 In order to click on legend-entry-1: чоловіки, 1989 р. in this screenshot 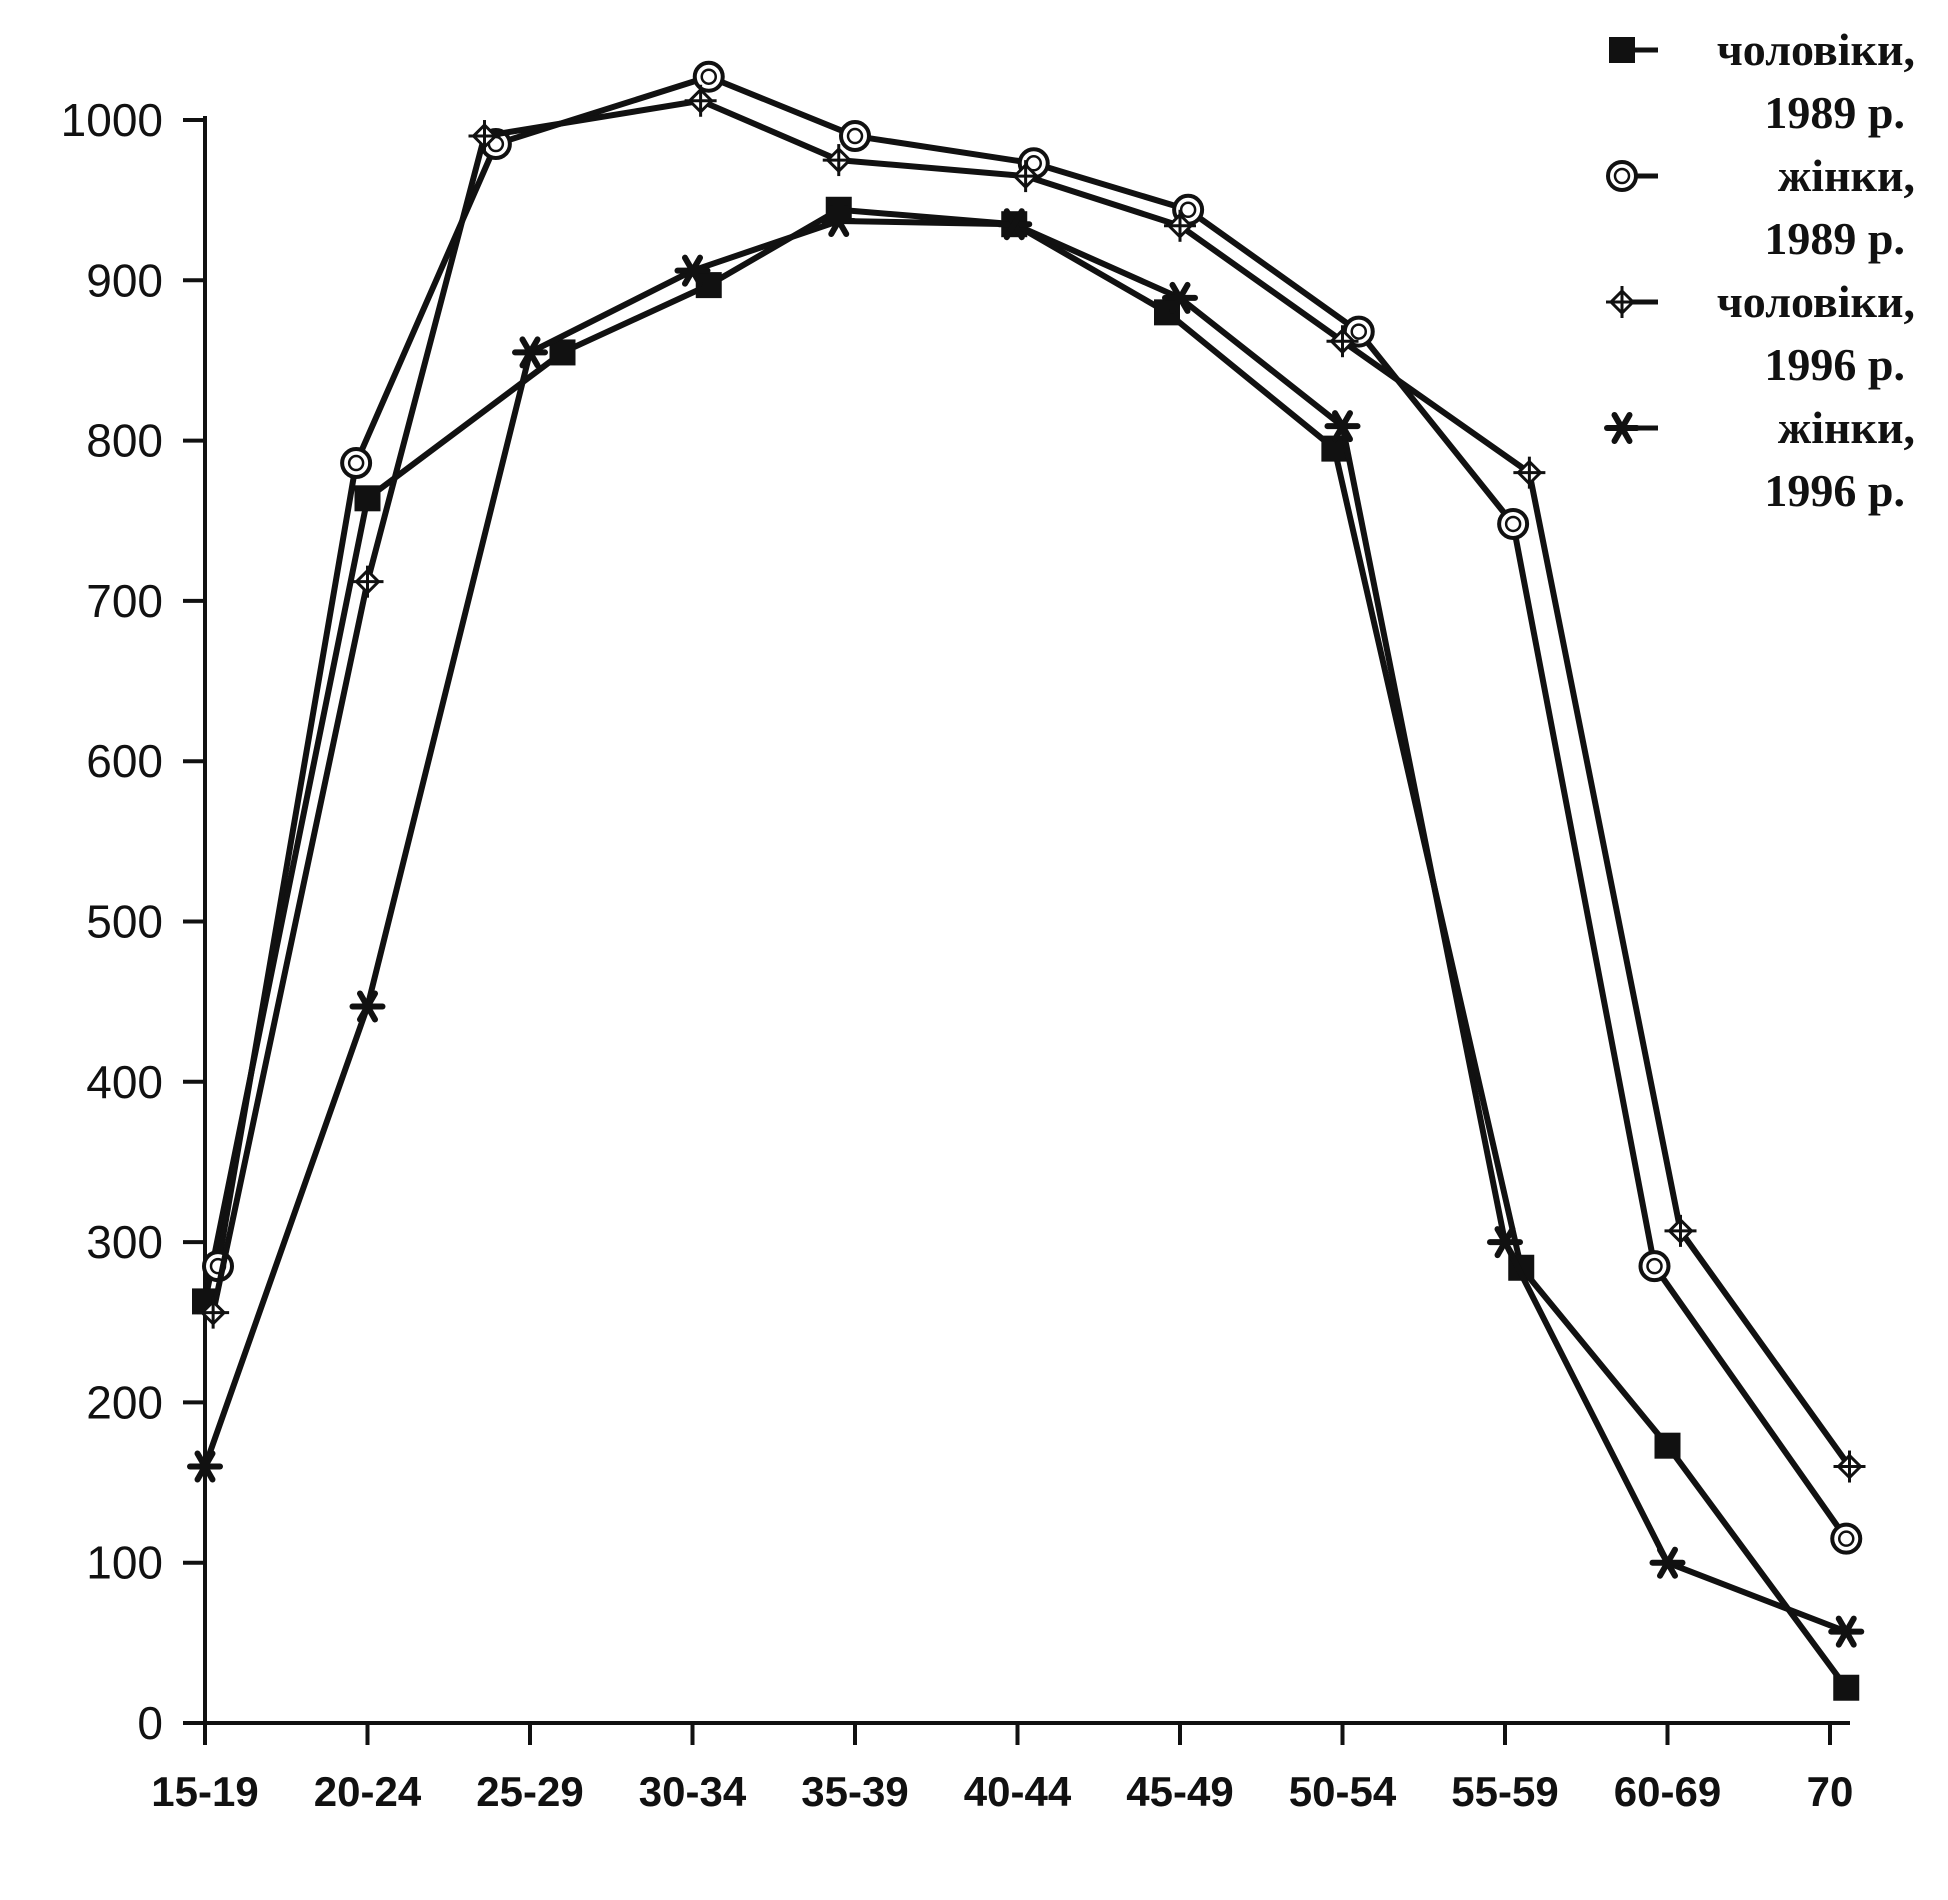, I will do `click(1762, 81)`.